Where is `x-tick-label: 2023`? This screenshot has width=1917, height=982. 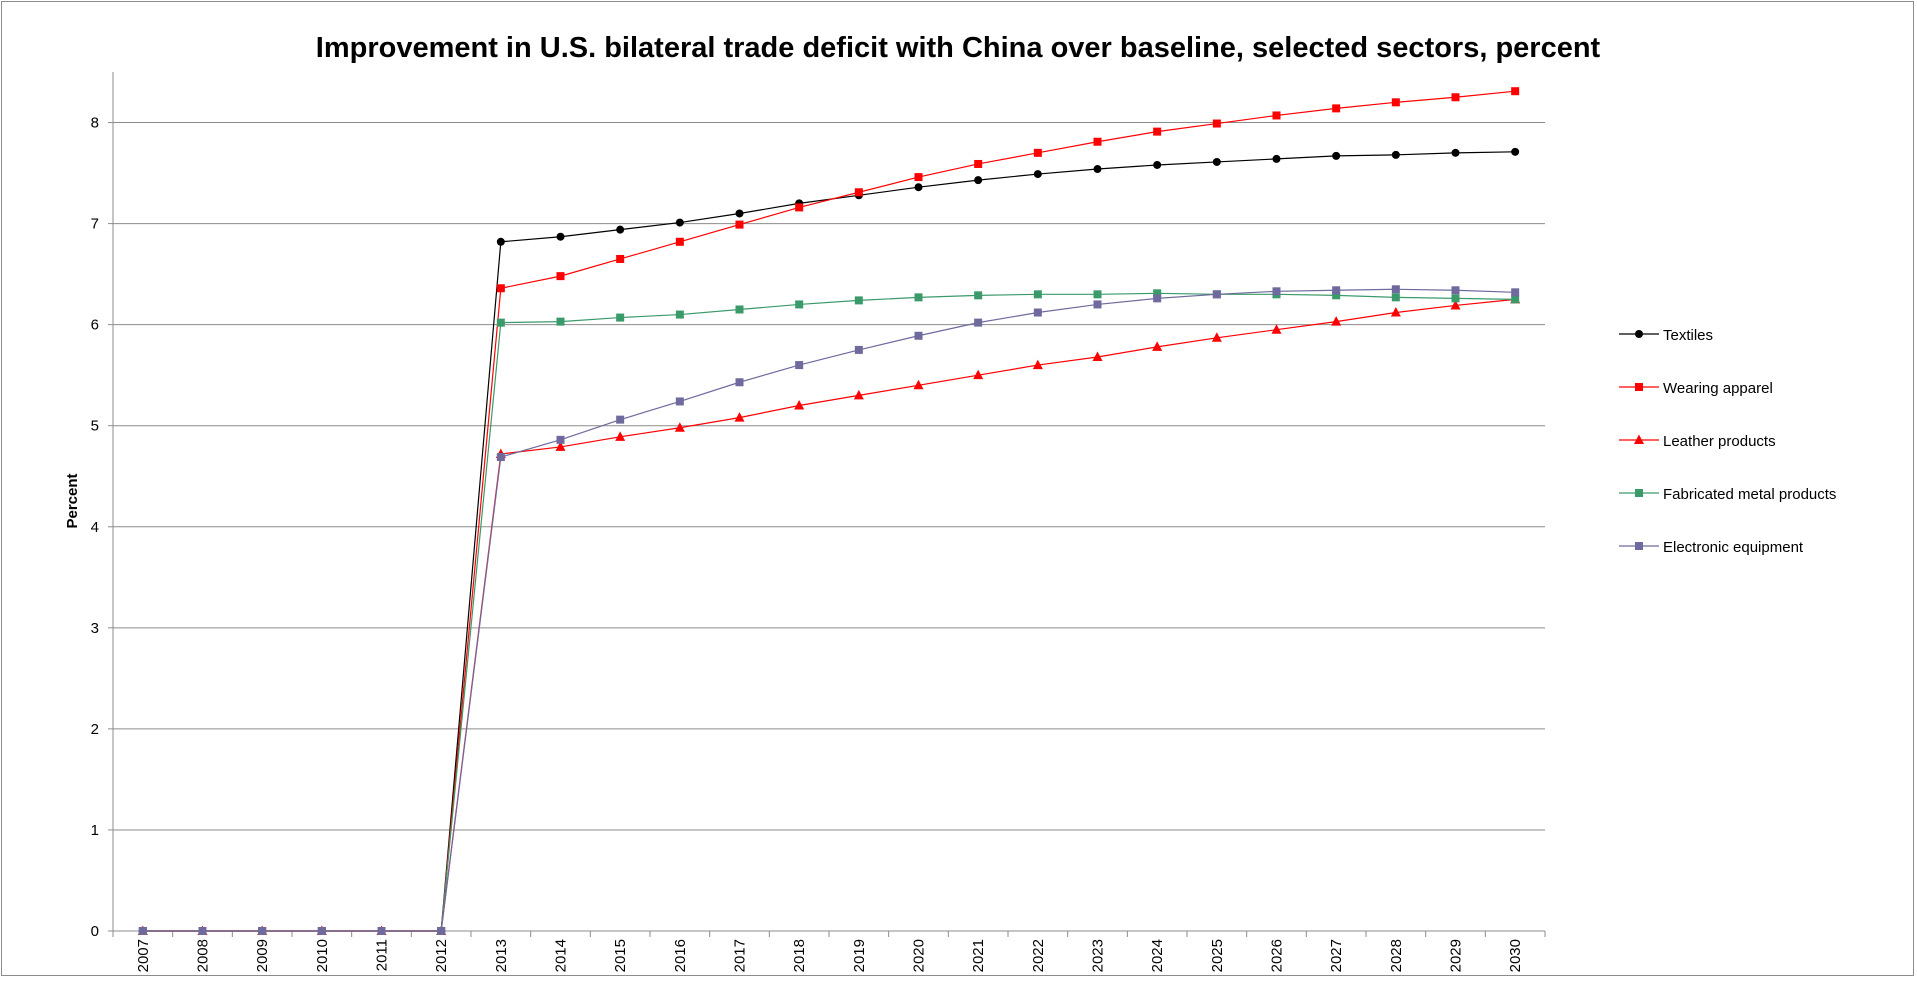 x-tick-label: 2023 is located at coordinates (1098, 955).